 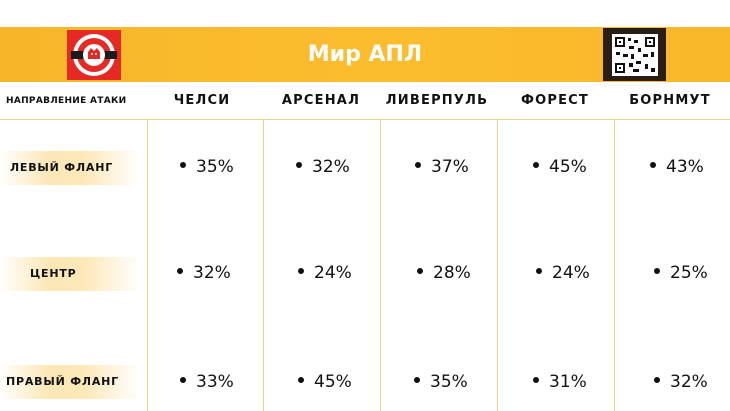 What do you see at coordinates (62, 381) in the screenshot?
I see `row-label-right-flank: ПРАВЫЙ ФЛАНГ` at bounding box center [62, 381].